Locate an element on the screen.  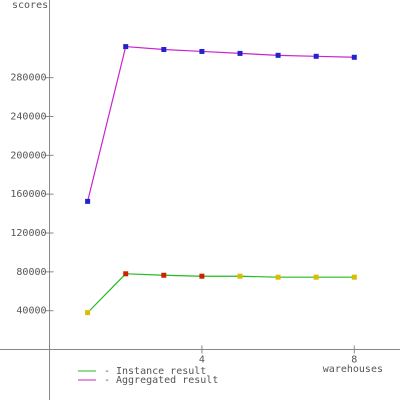
y-tick-label: 240000 is located at coordinates (28, 117).